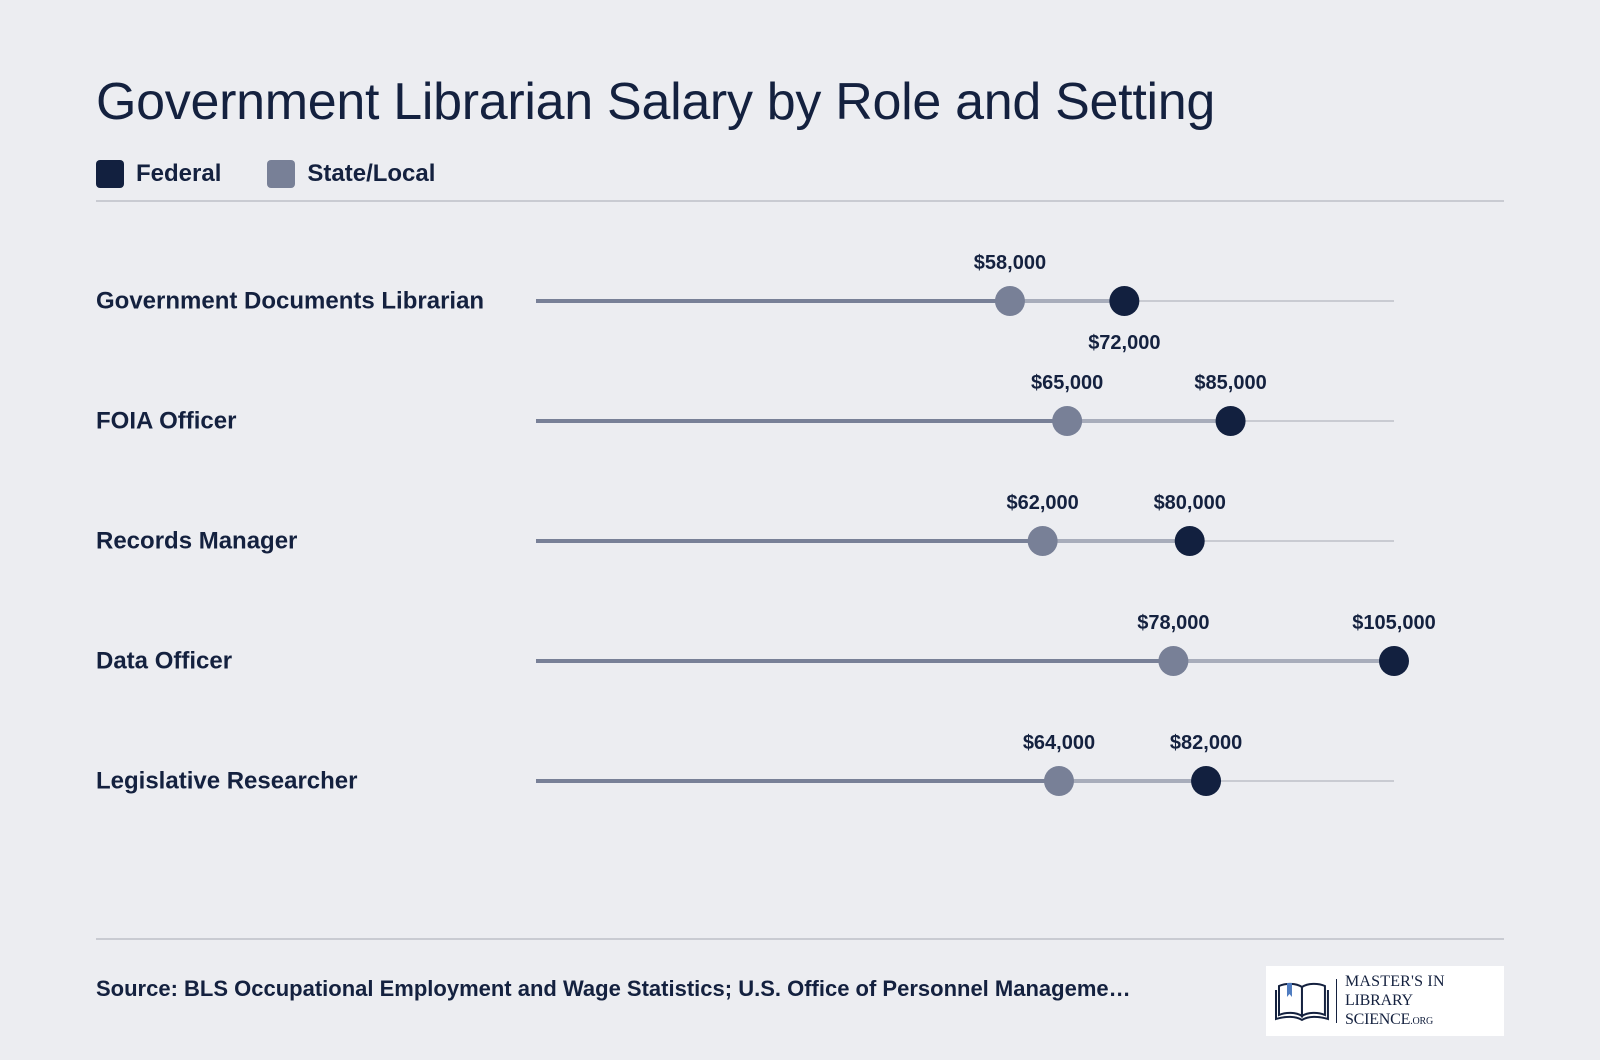 The width and height of the screenshot is (1600, 1060). I want to click on state-local-value-label: $58,000, so click(1010, 263).